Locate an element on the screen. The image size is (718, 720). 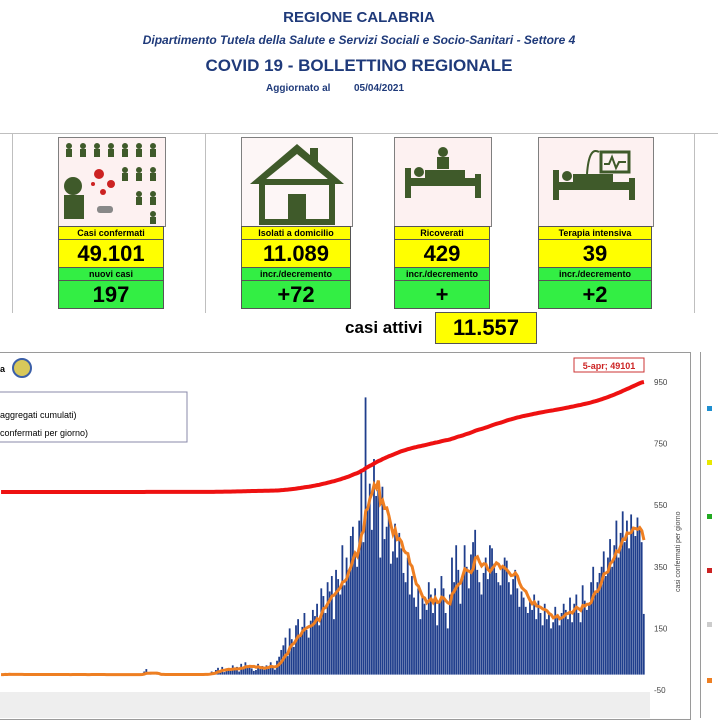
home-delta-value: +72 is located at coordinates (296, 295).